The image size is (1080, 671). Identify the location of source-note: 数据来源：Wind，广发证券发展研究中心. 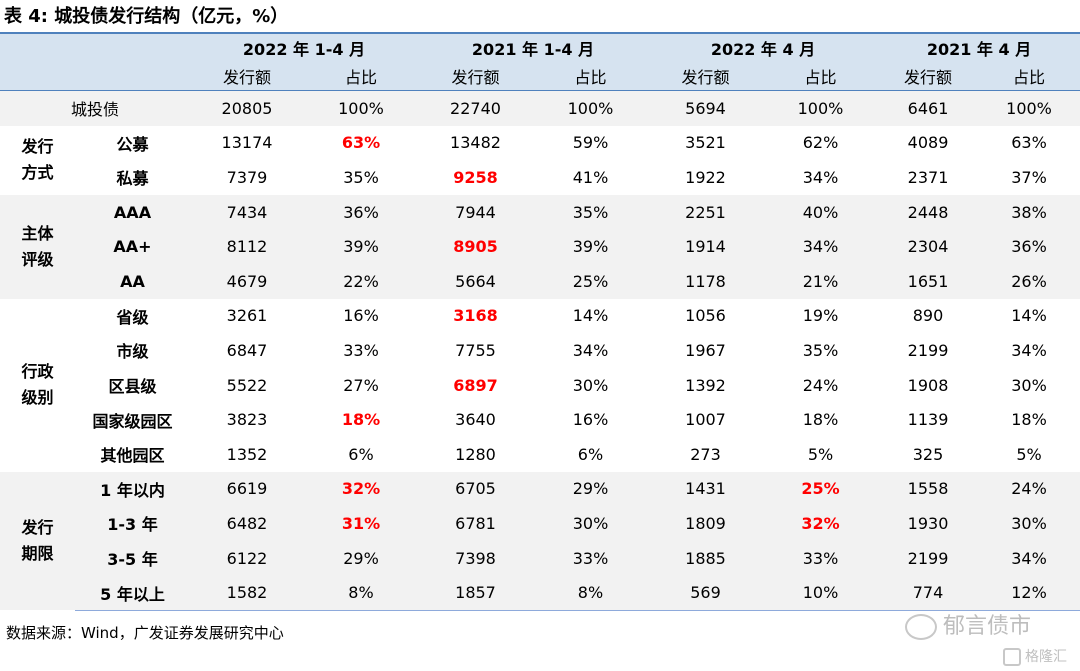
(145, 633).